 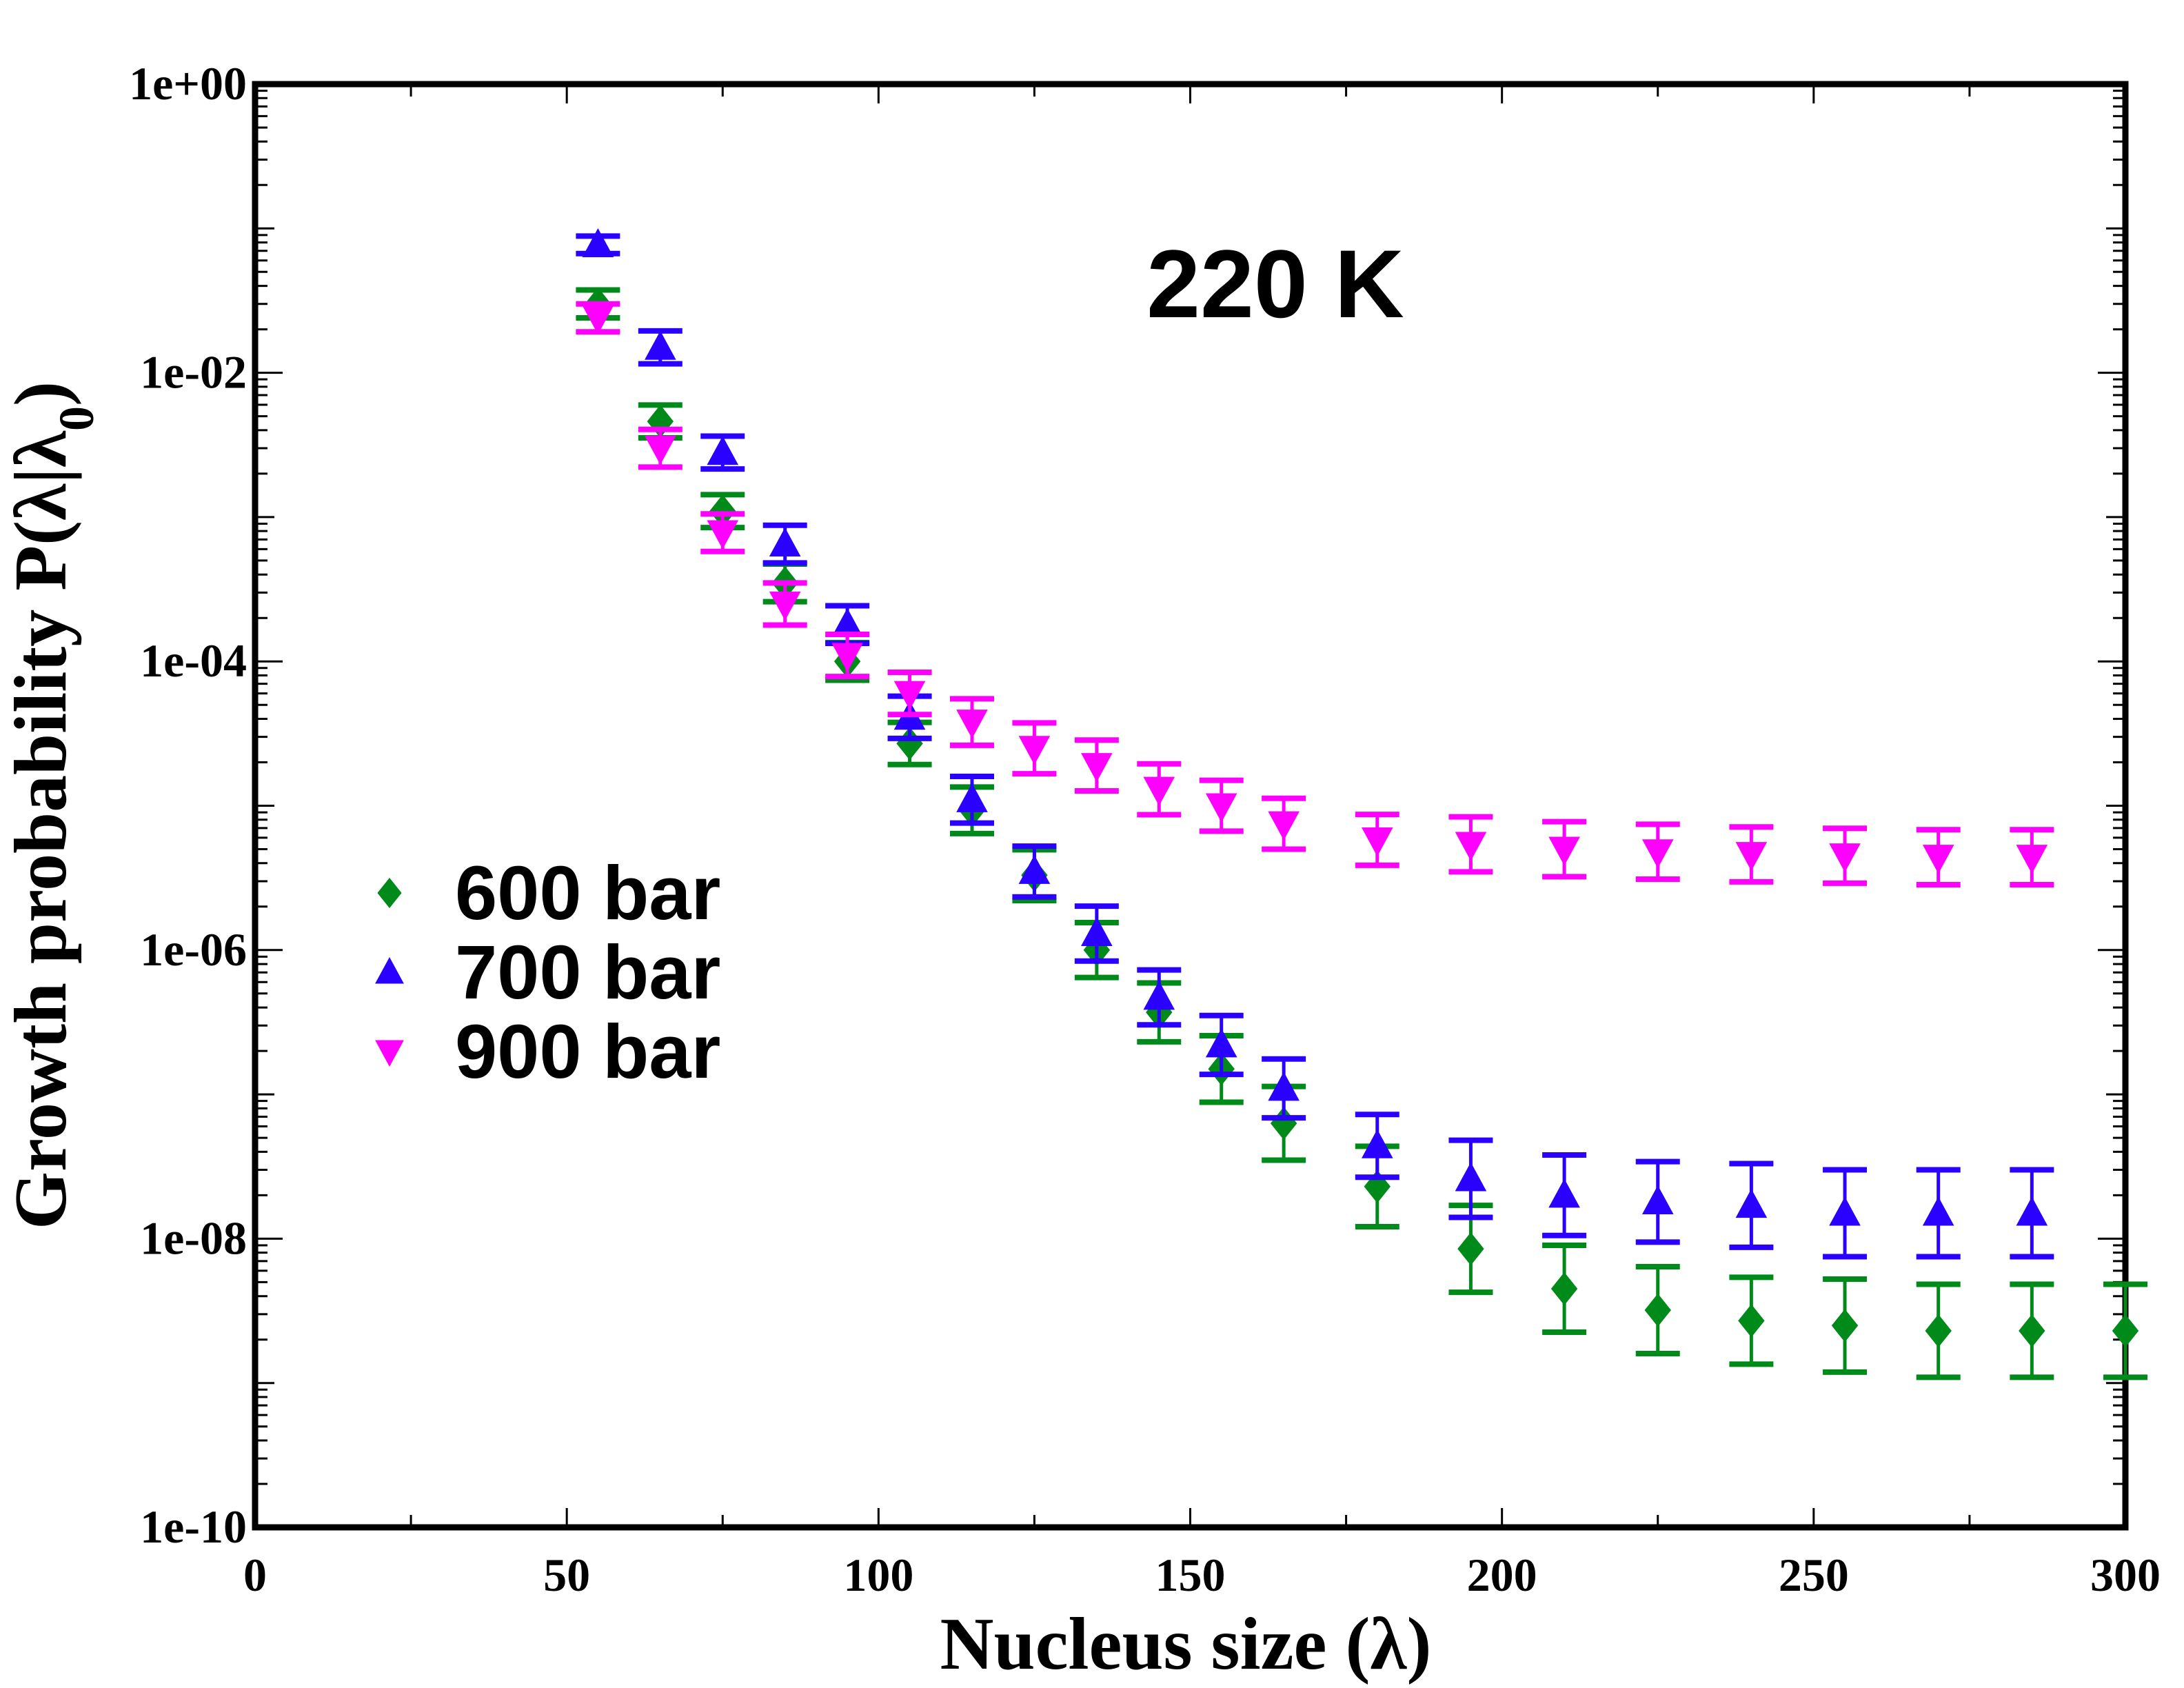 What do you see at coordinates (878, 1575) in the screenshot?
I see `x-tick-label: 100` at bounding box center [878, 1575].